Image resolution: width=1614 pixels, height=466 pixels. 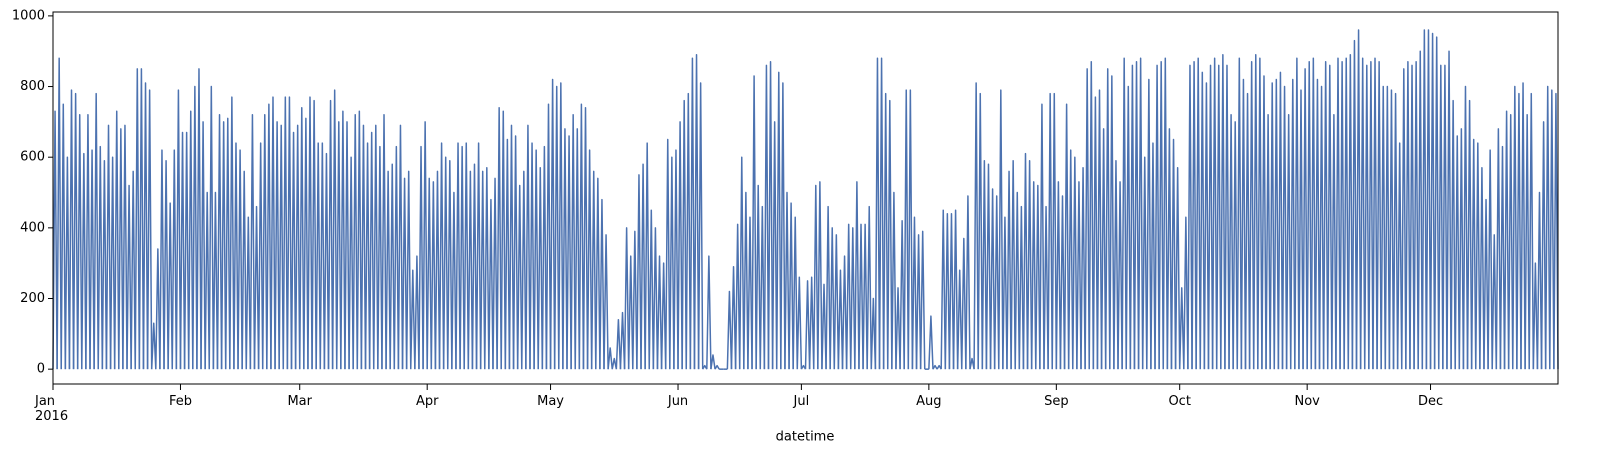 I want to click on y-tick-label: 200, so click(x=32, y=298).